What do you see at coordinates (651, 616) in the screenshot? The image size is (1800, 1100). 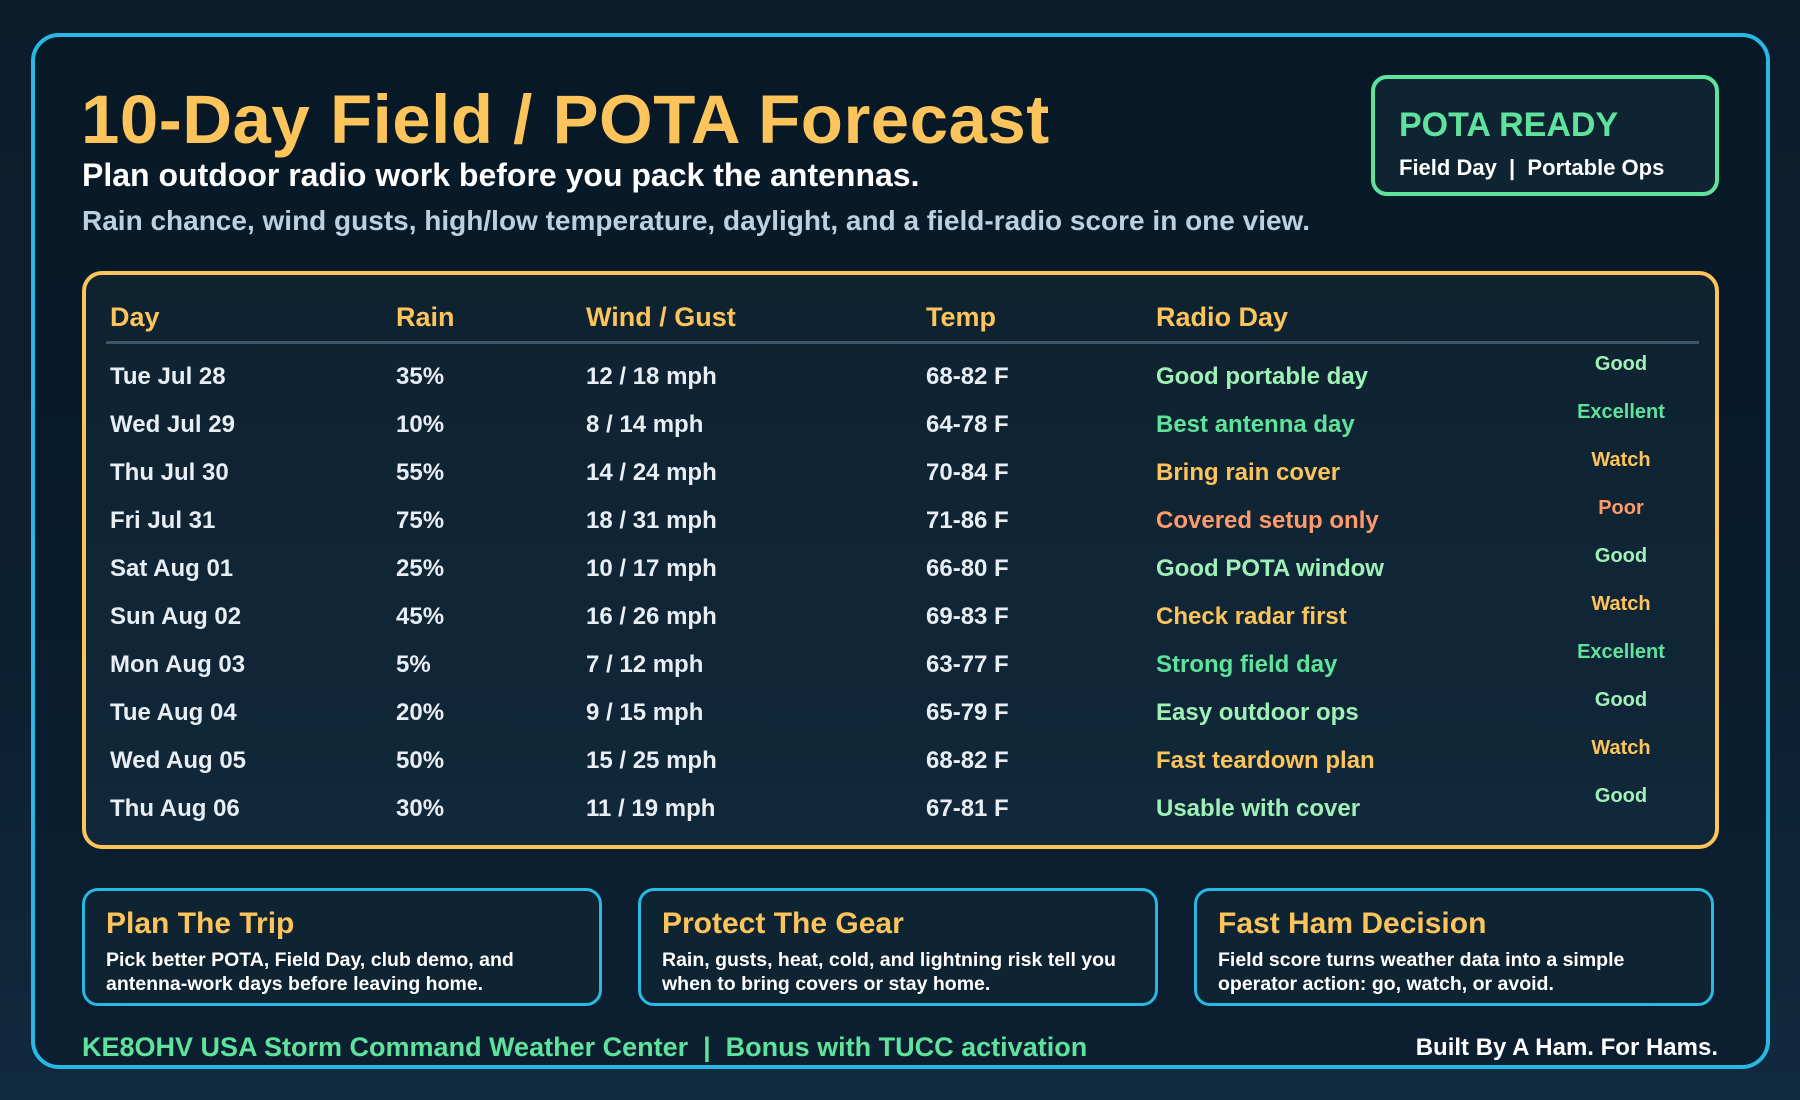 I see `cell-wind: 16 / 26 mph` at bounding box center [651, 616].